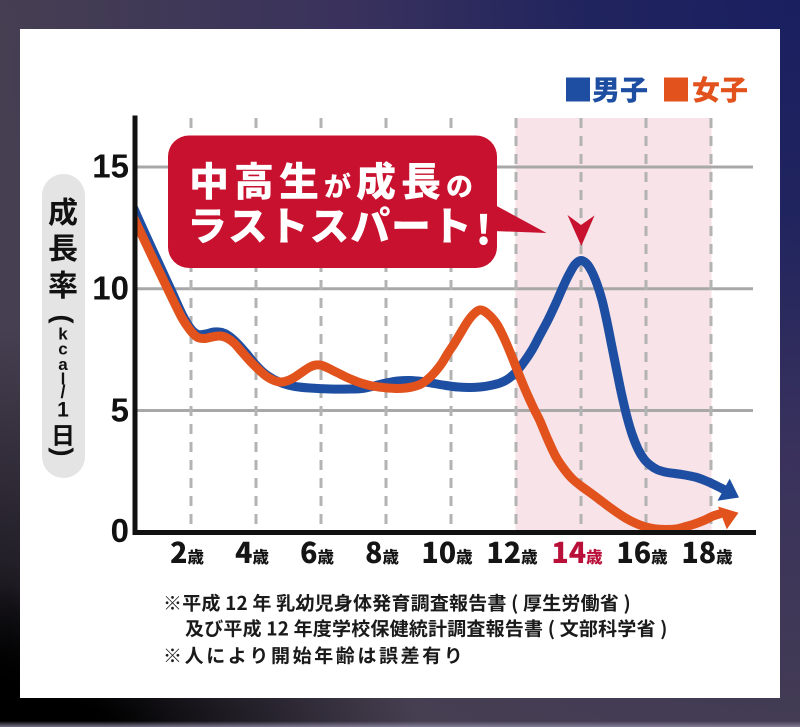 The height and width of the screenshot is (727, 800). Describe the element at coordinates (110, 166) in the screenshot. I see `svg-text: 15` at that location.